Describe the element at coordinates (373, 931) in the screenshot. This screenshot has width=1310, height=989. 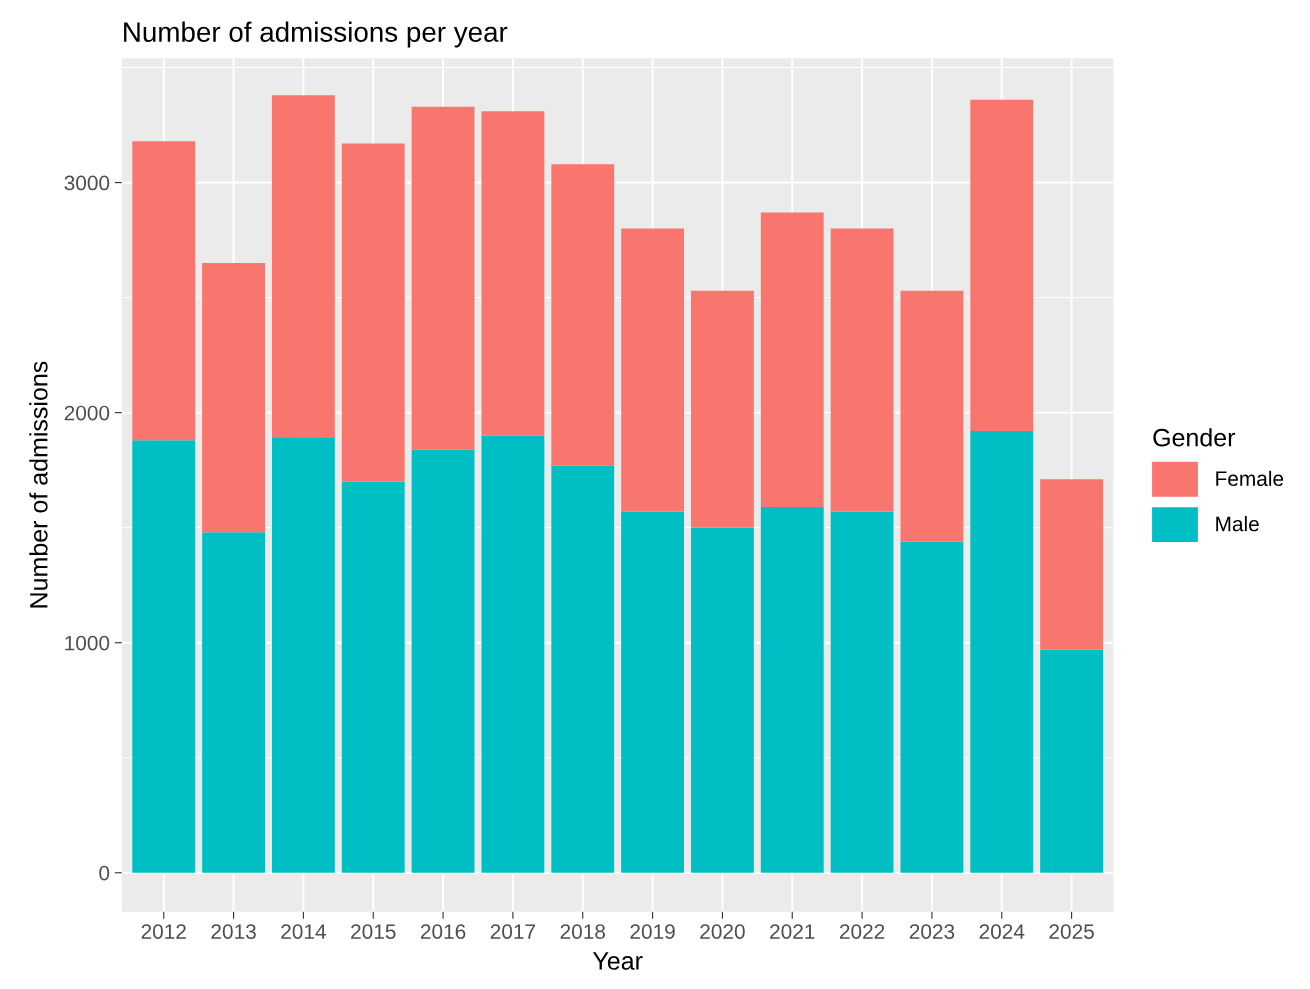
I see `x-tick-label: 2015` at that location.